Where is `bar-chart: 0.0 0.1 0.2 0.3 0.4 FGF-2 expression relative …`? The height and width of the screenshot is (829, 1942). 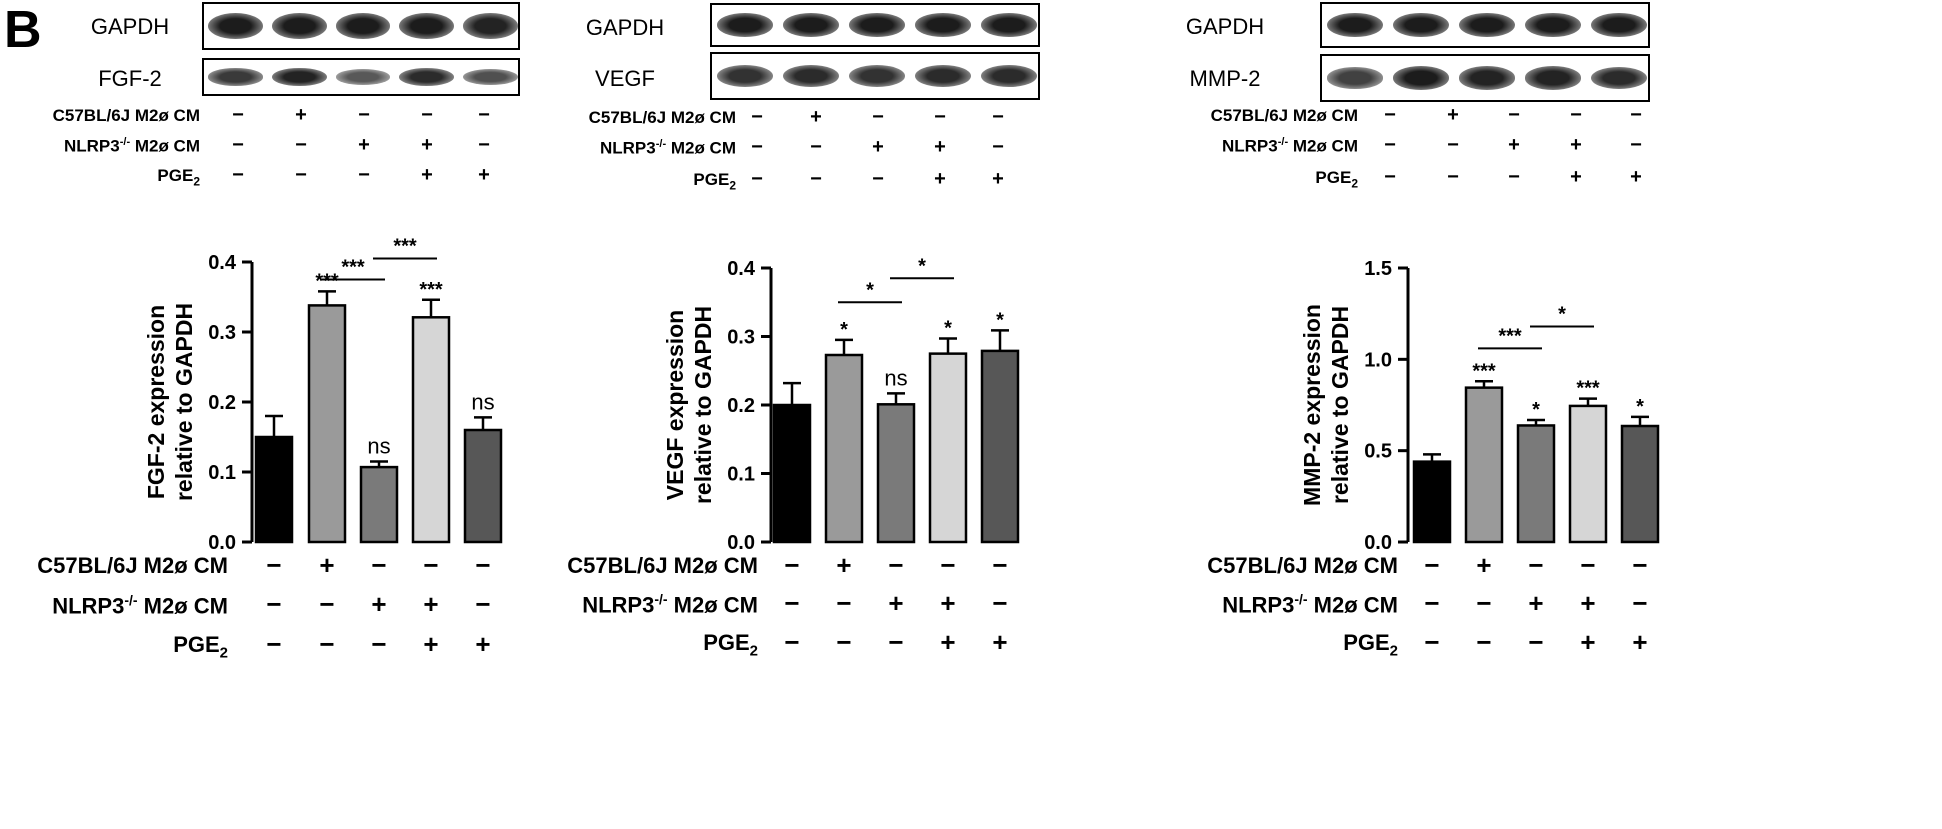 bar-chart: 0.0 0.1 0.2 0.3 0.4 FGF-2 expression relative … is located at coordinates (323, 395).